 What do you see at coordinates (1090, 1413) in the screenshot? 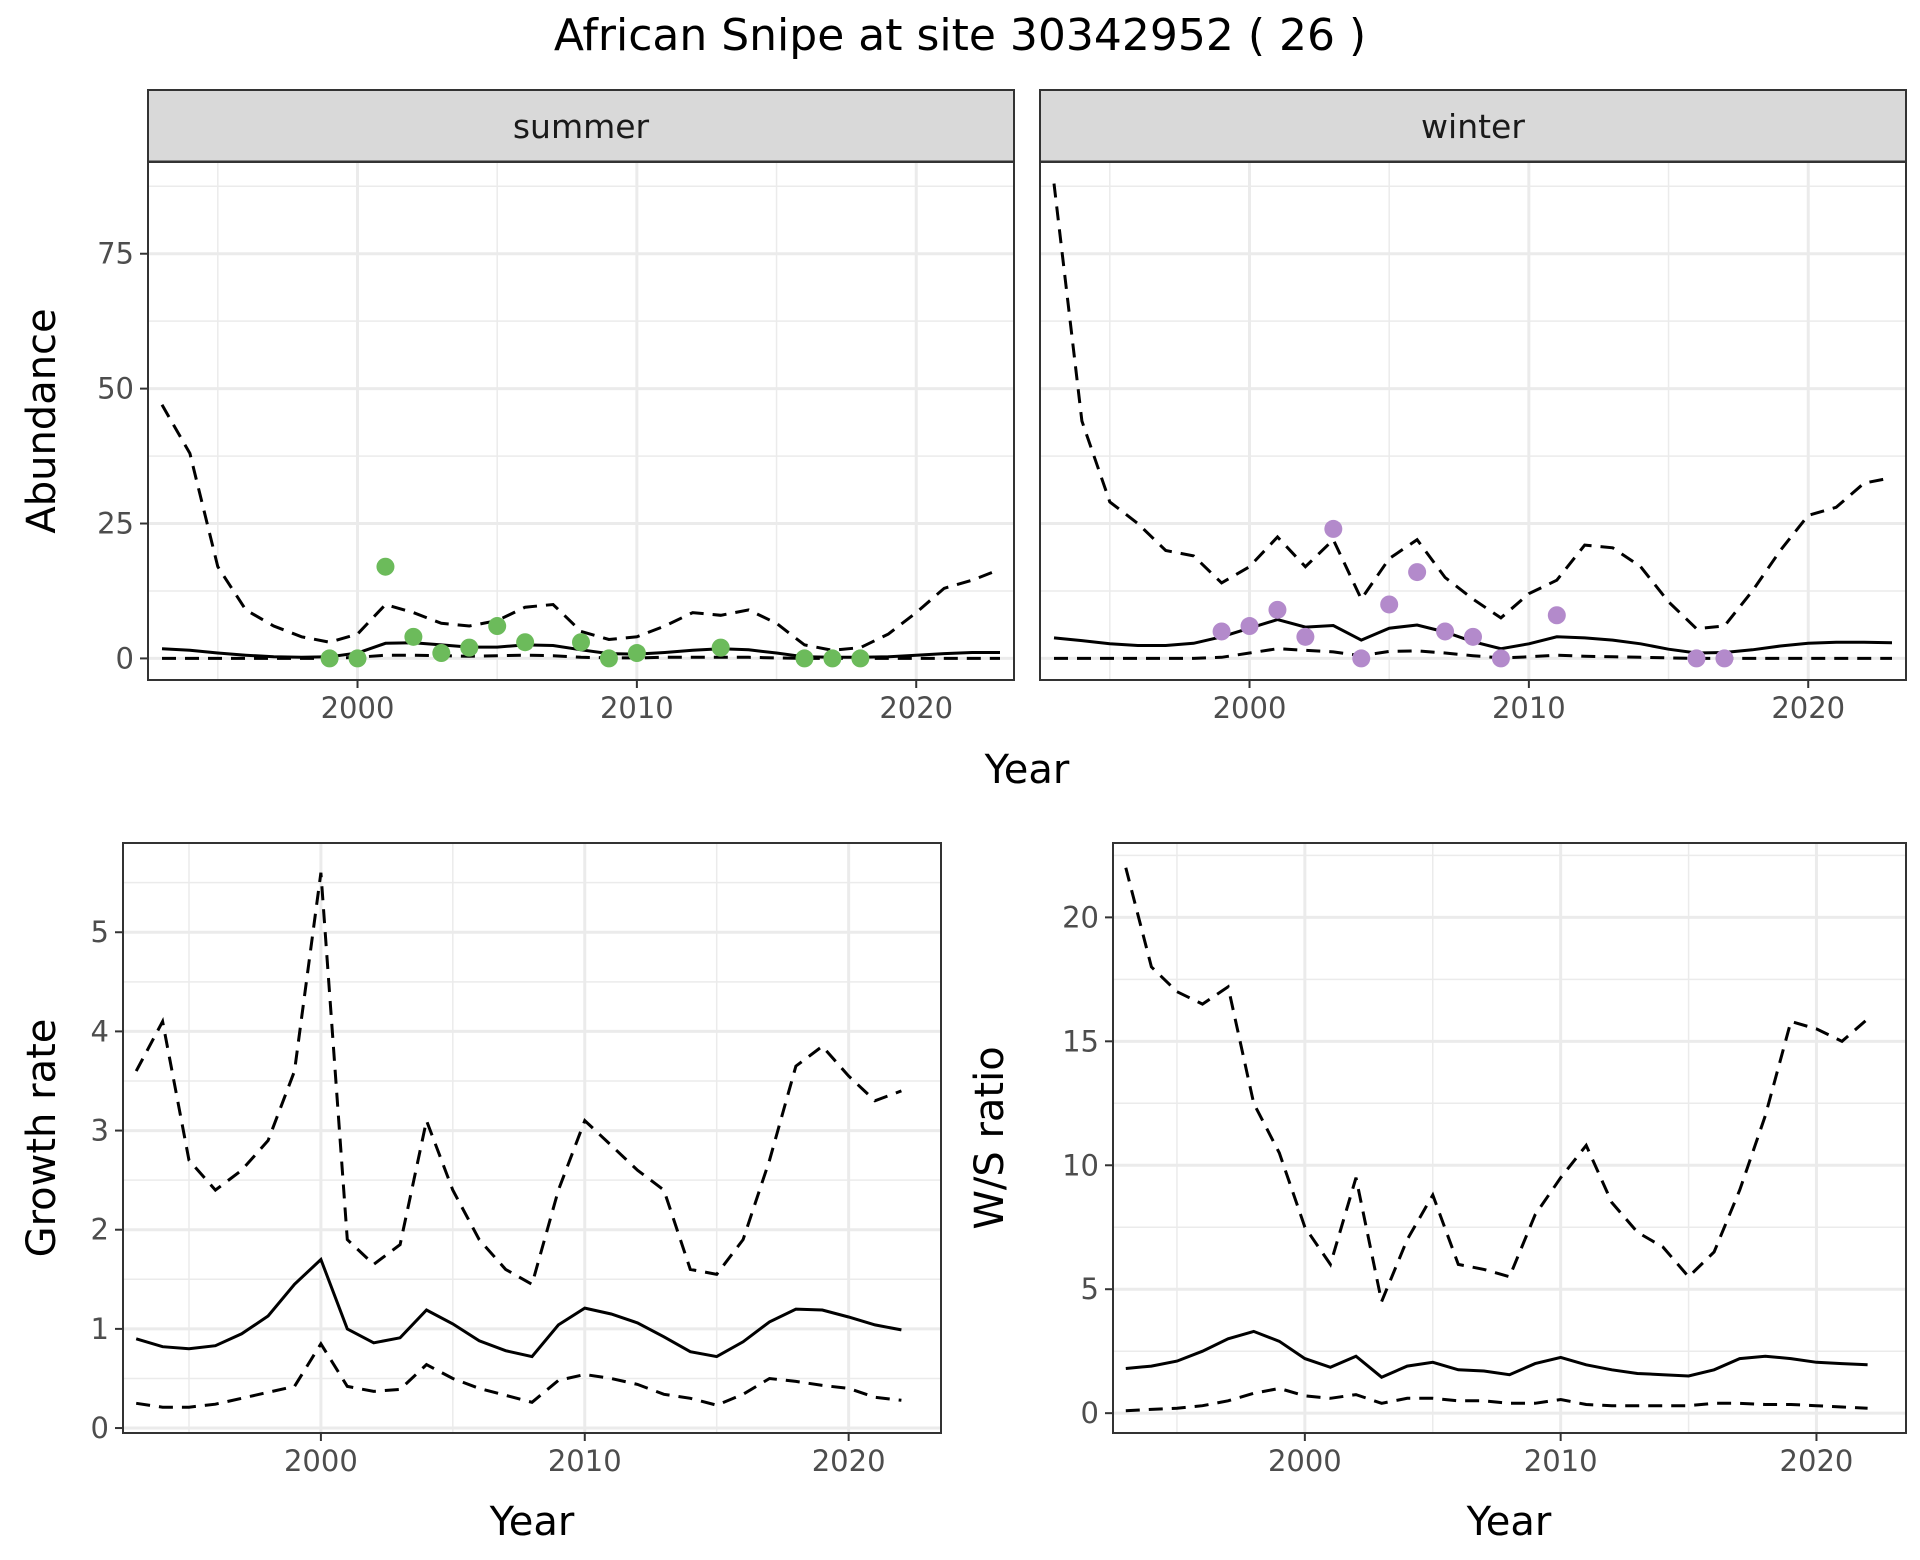
I see `ws-y-tick-label: 0` at bounding box center [1090, 1413].